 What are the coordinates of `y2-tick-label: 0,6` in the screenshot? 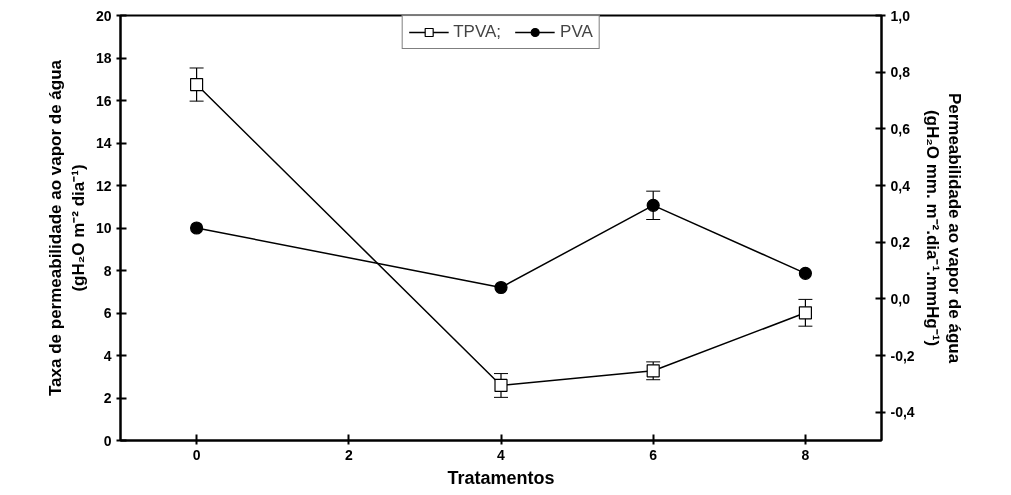 It's located at (900, 128).